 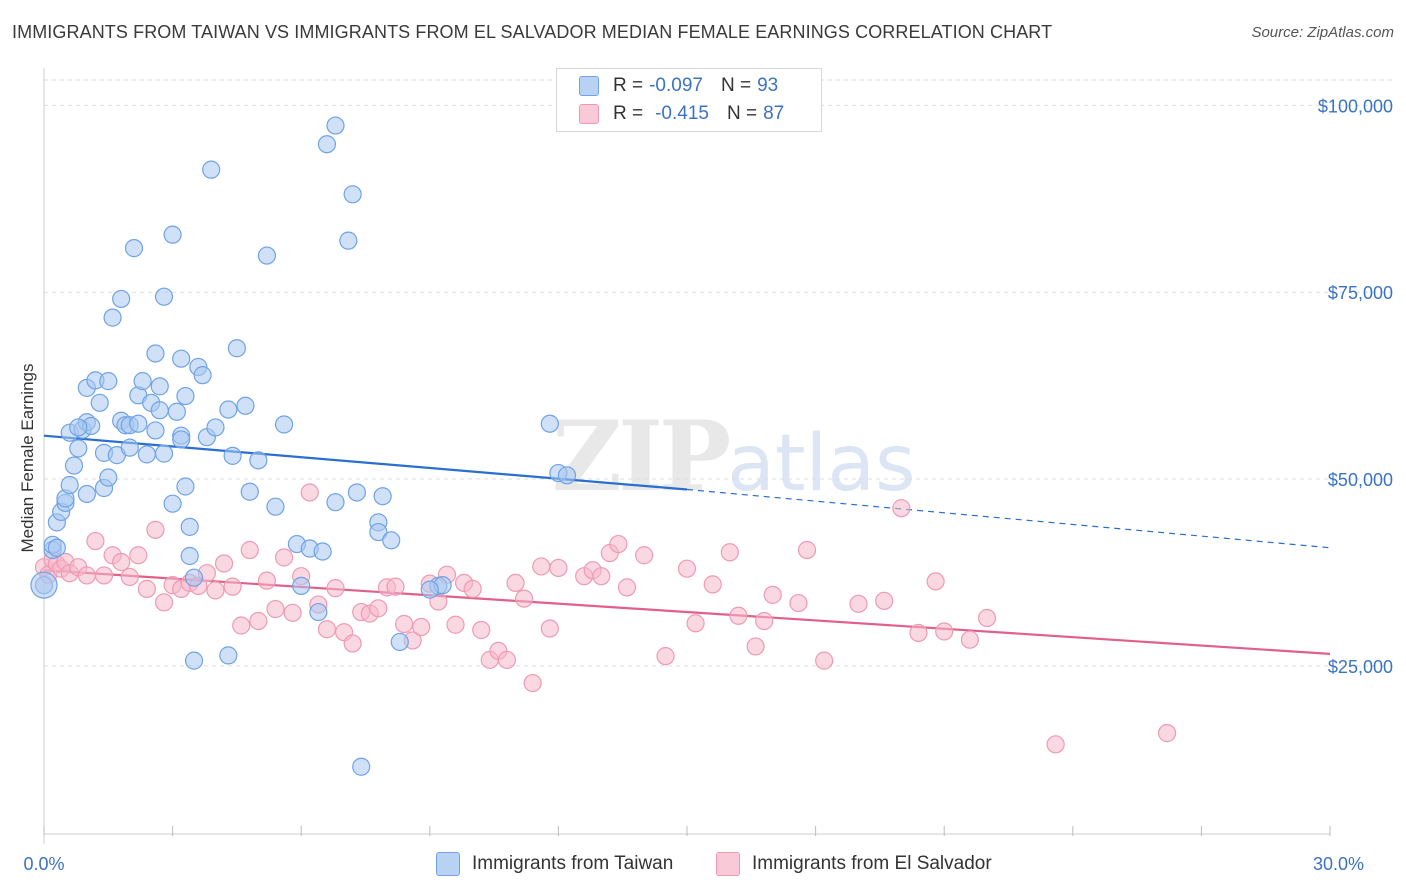 I want to click on series-swatch-el-salvador, so click(x=728, y=864).